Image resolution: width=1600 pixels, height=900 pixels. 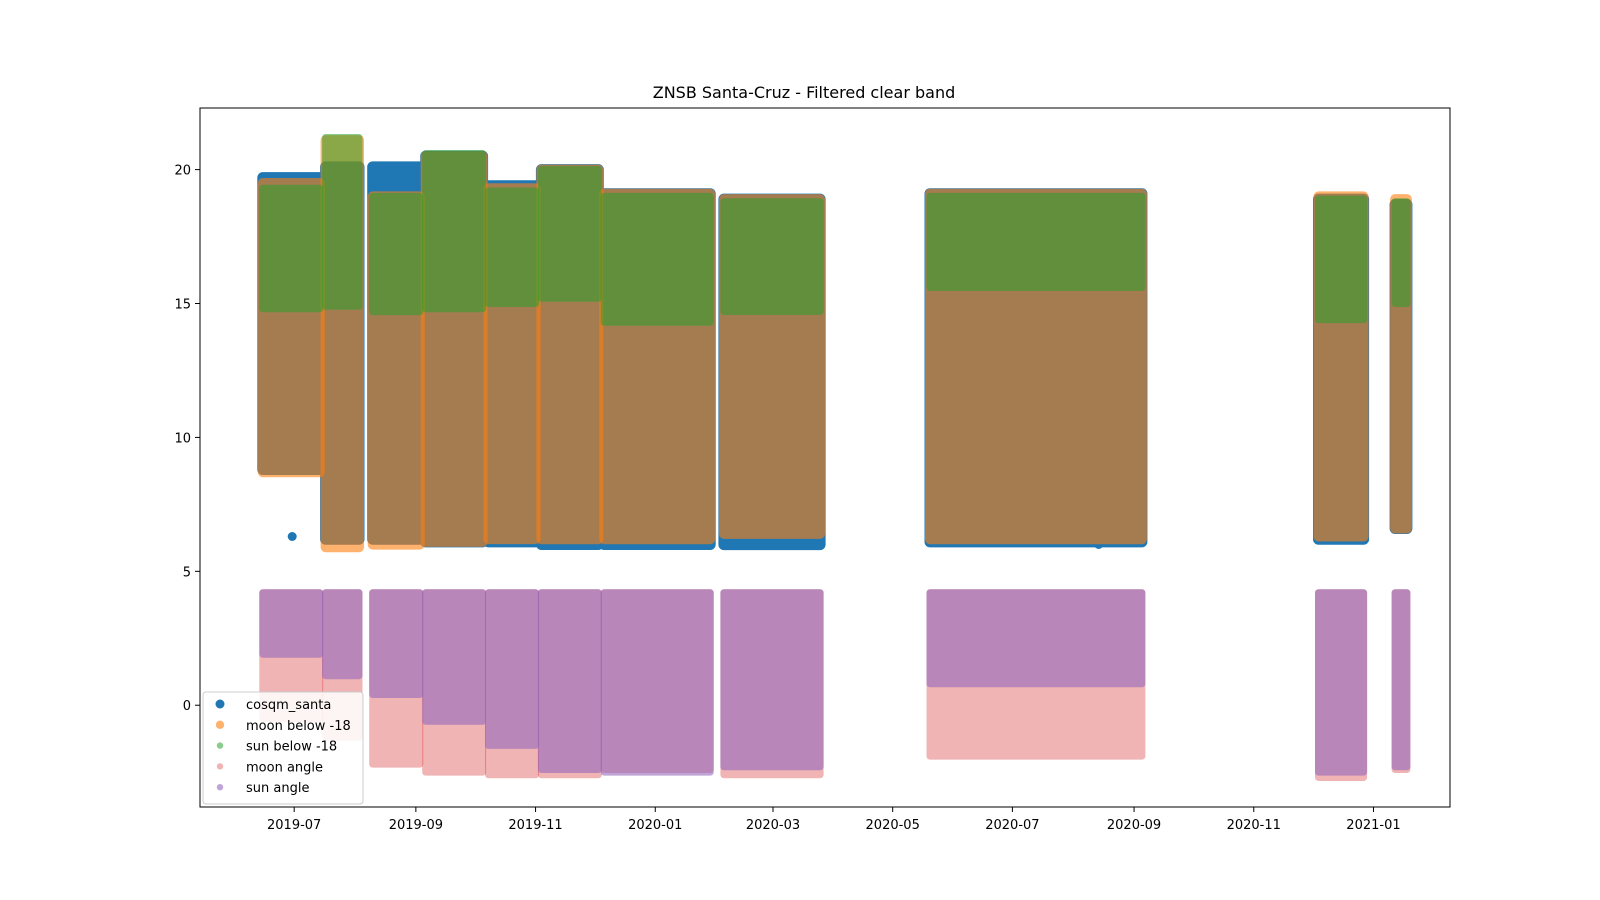 What do you see at coordinates (535, 825) in the screenshot?
I see `x-tick-label: 2019-11` at bounding box center [535, 825].